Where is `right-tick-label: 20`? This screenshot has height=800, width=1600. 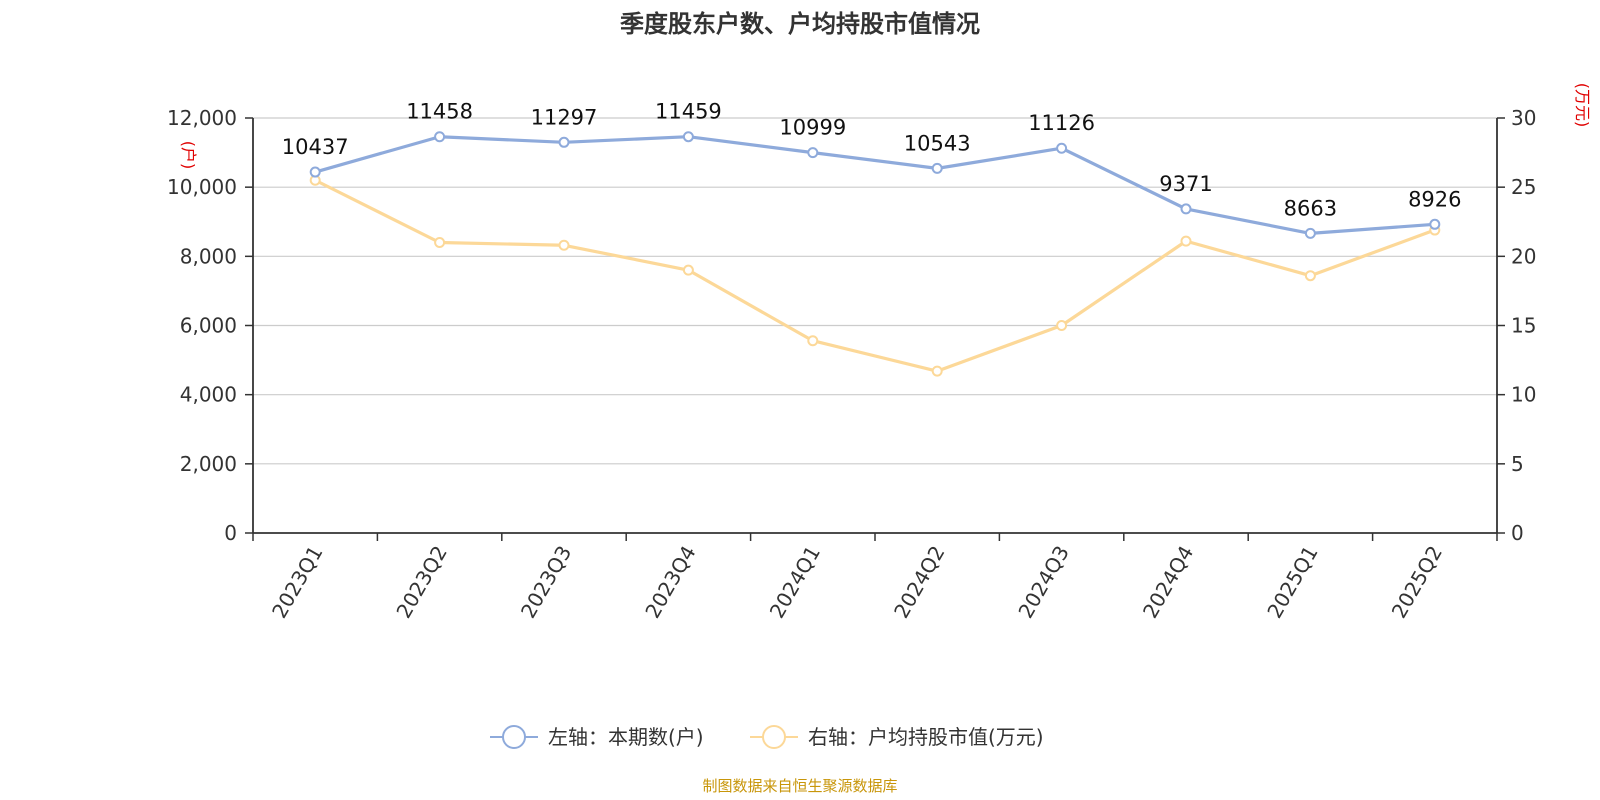 right-tick-label: 20 is located at coordinates (1523, 256).